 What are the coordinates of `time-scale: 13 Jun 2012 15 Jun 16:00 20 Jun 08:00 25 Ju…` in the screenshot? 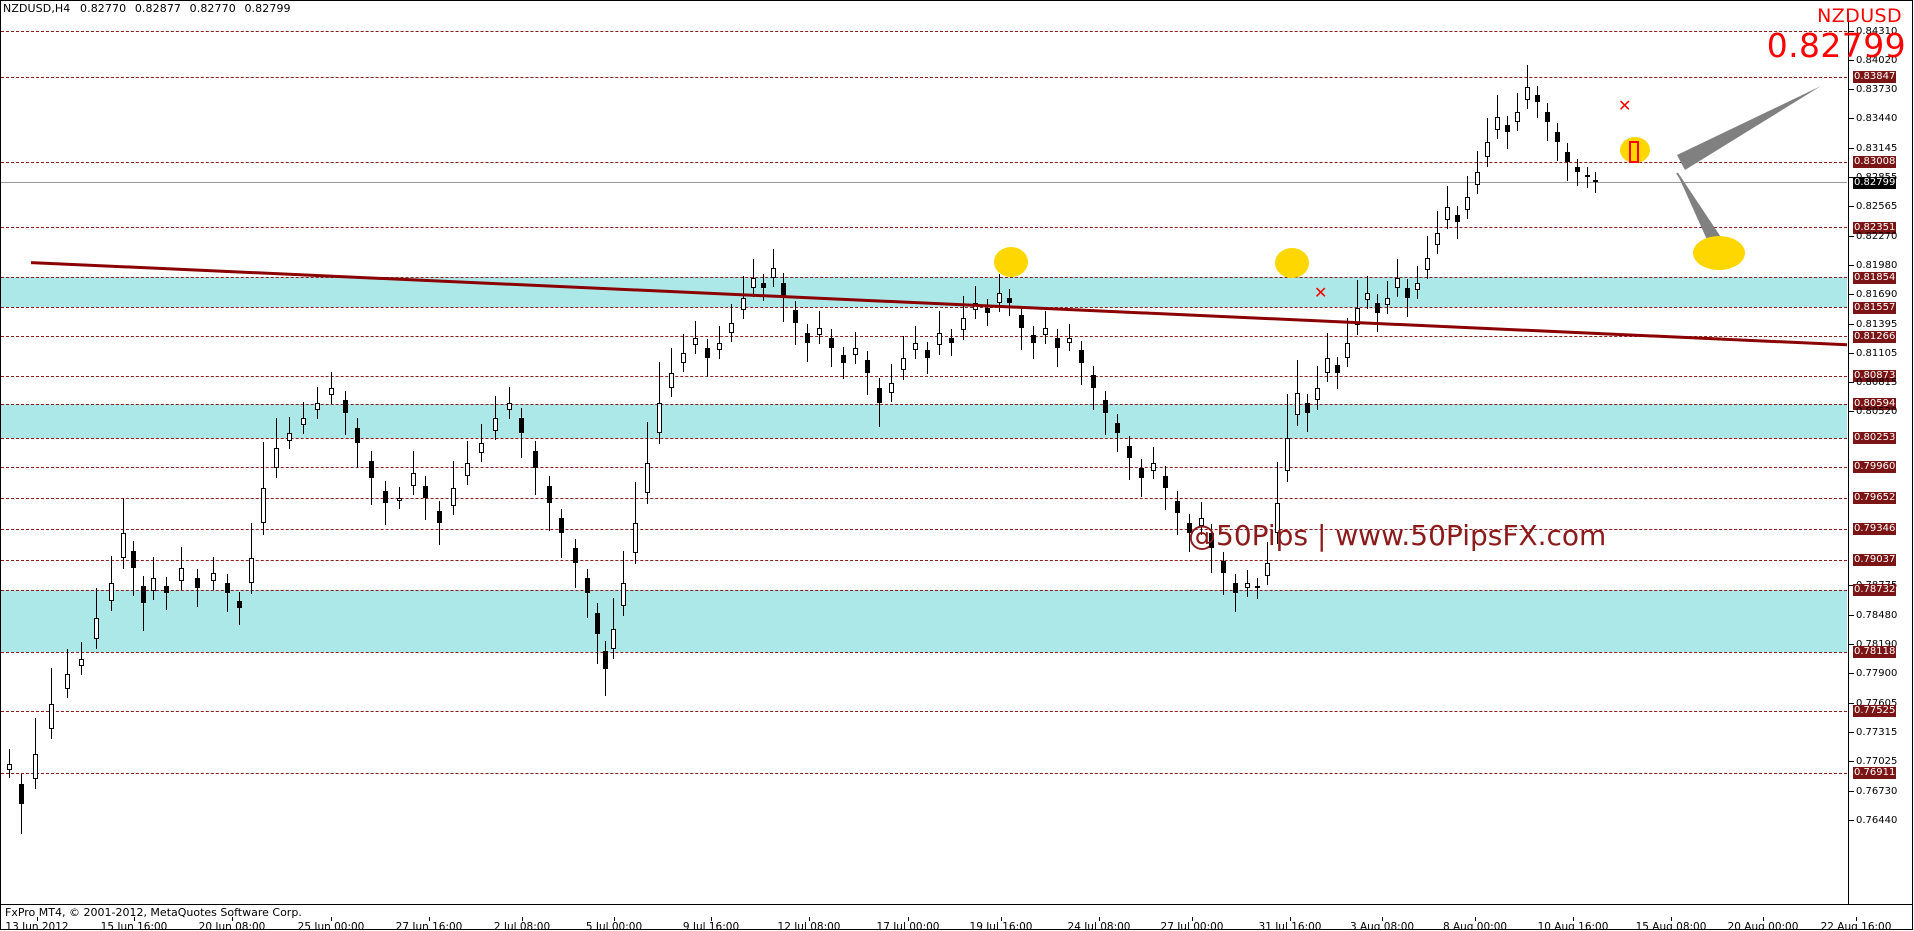 It's located at (956, 917).